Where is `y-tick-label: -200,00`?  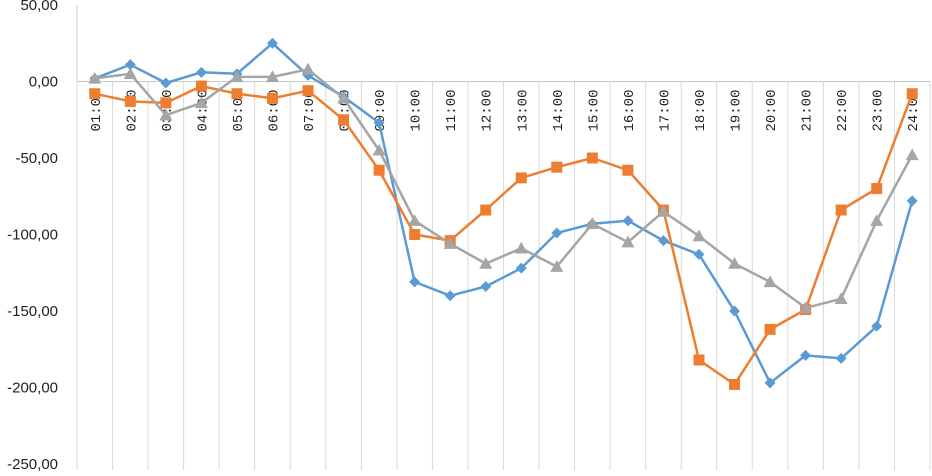 y-tick-label: -200,00 is located at coordinates (32, 388).